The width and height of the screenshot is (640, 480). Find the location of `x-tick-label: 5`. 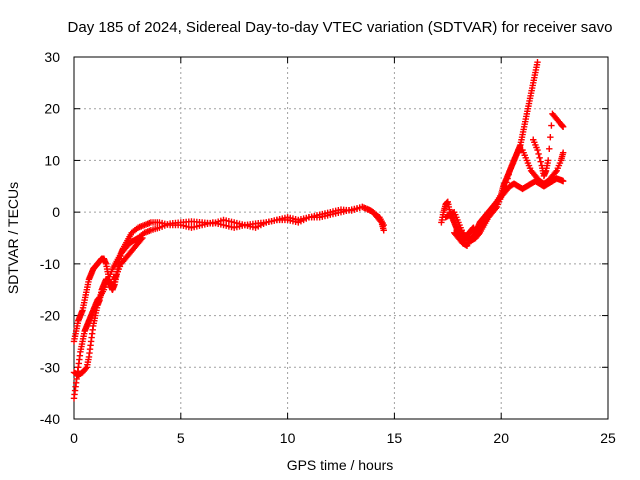

x-tick-label: 5 is located at coordinates (181, 438).